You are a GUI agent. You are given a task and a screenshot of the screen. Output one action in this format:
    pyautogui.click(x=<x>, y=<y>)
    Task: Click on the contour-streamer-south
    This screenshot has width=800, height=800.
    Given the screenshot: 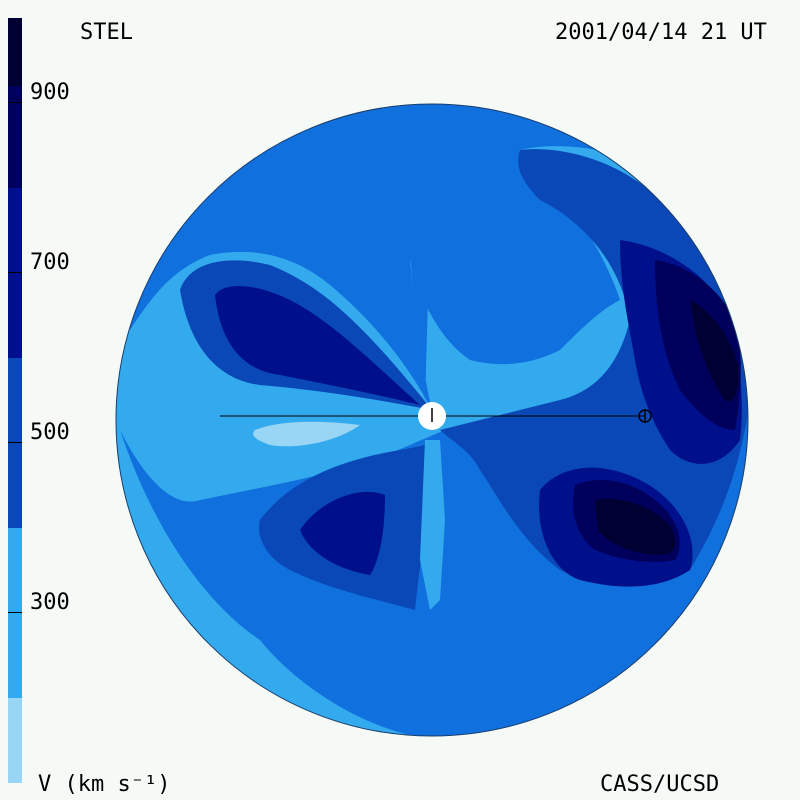 What is the action you would take?
    pyautogui.click(x=432, y=525)
    